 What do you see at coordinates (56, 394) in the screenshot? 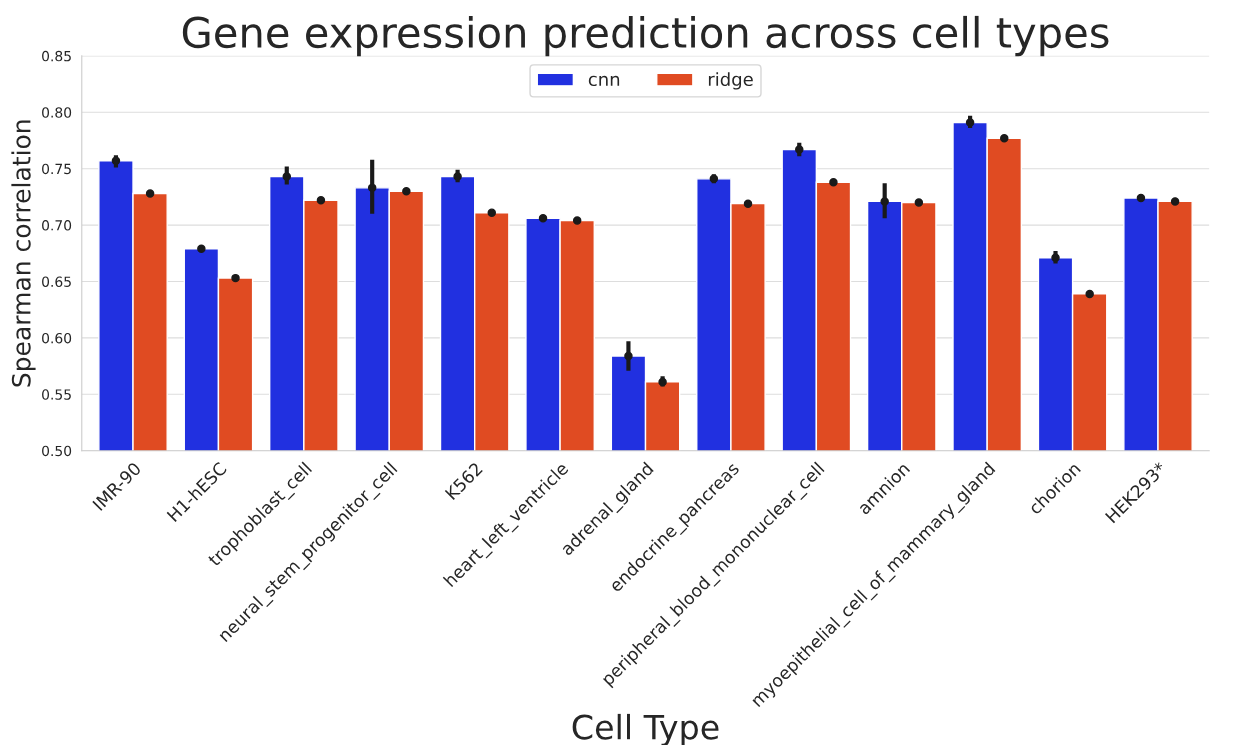
I see `y-tick-label: 0.55` at bounding box center [56, 394].